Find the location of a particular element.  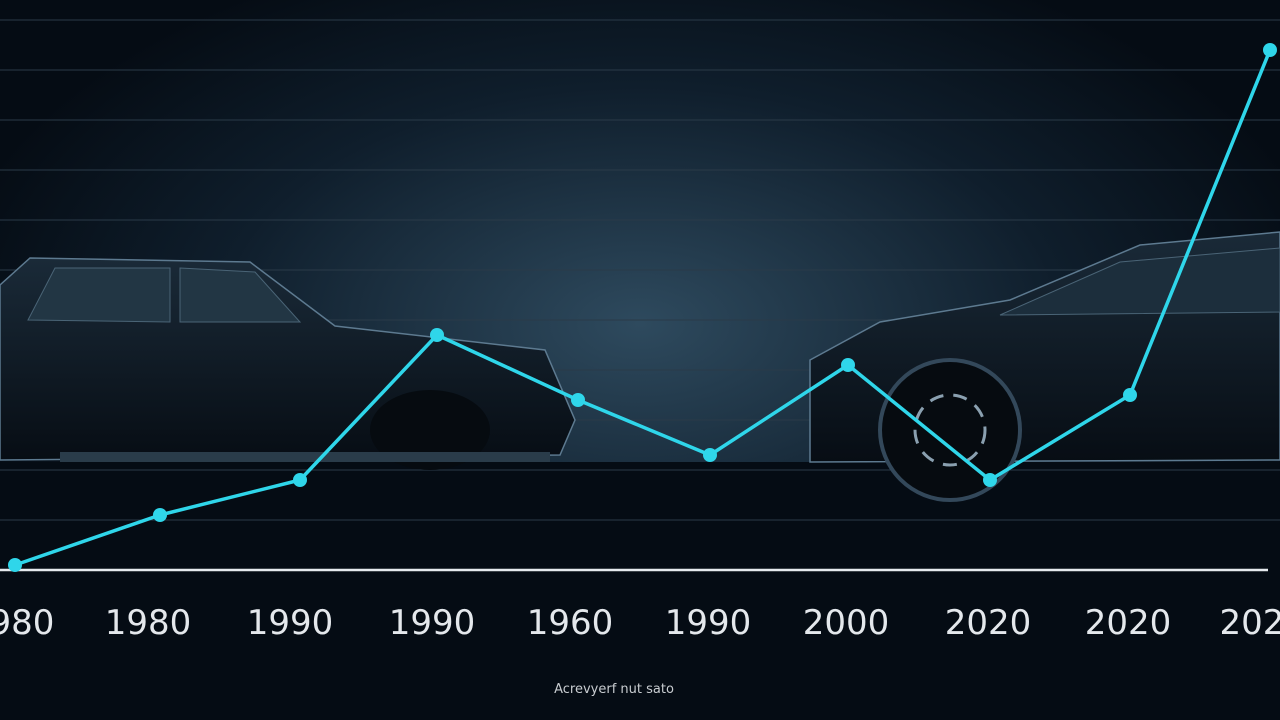

old-car is located at coordinates (288, 363).